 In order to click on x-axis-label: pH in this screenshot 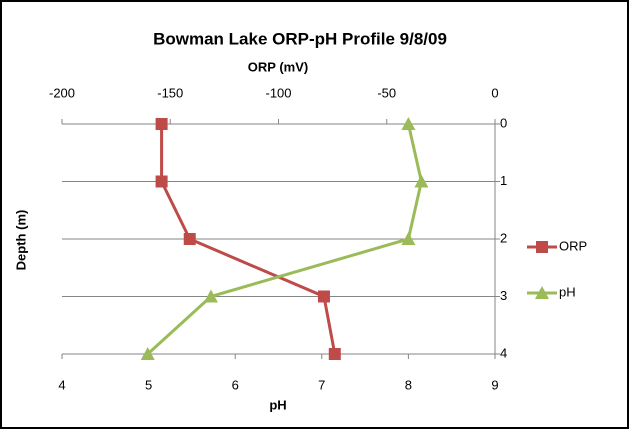, I will do `click(277, 404)`.